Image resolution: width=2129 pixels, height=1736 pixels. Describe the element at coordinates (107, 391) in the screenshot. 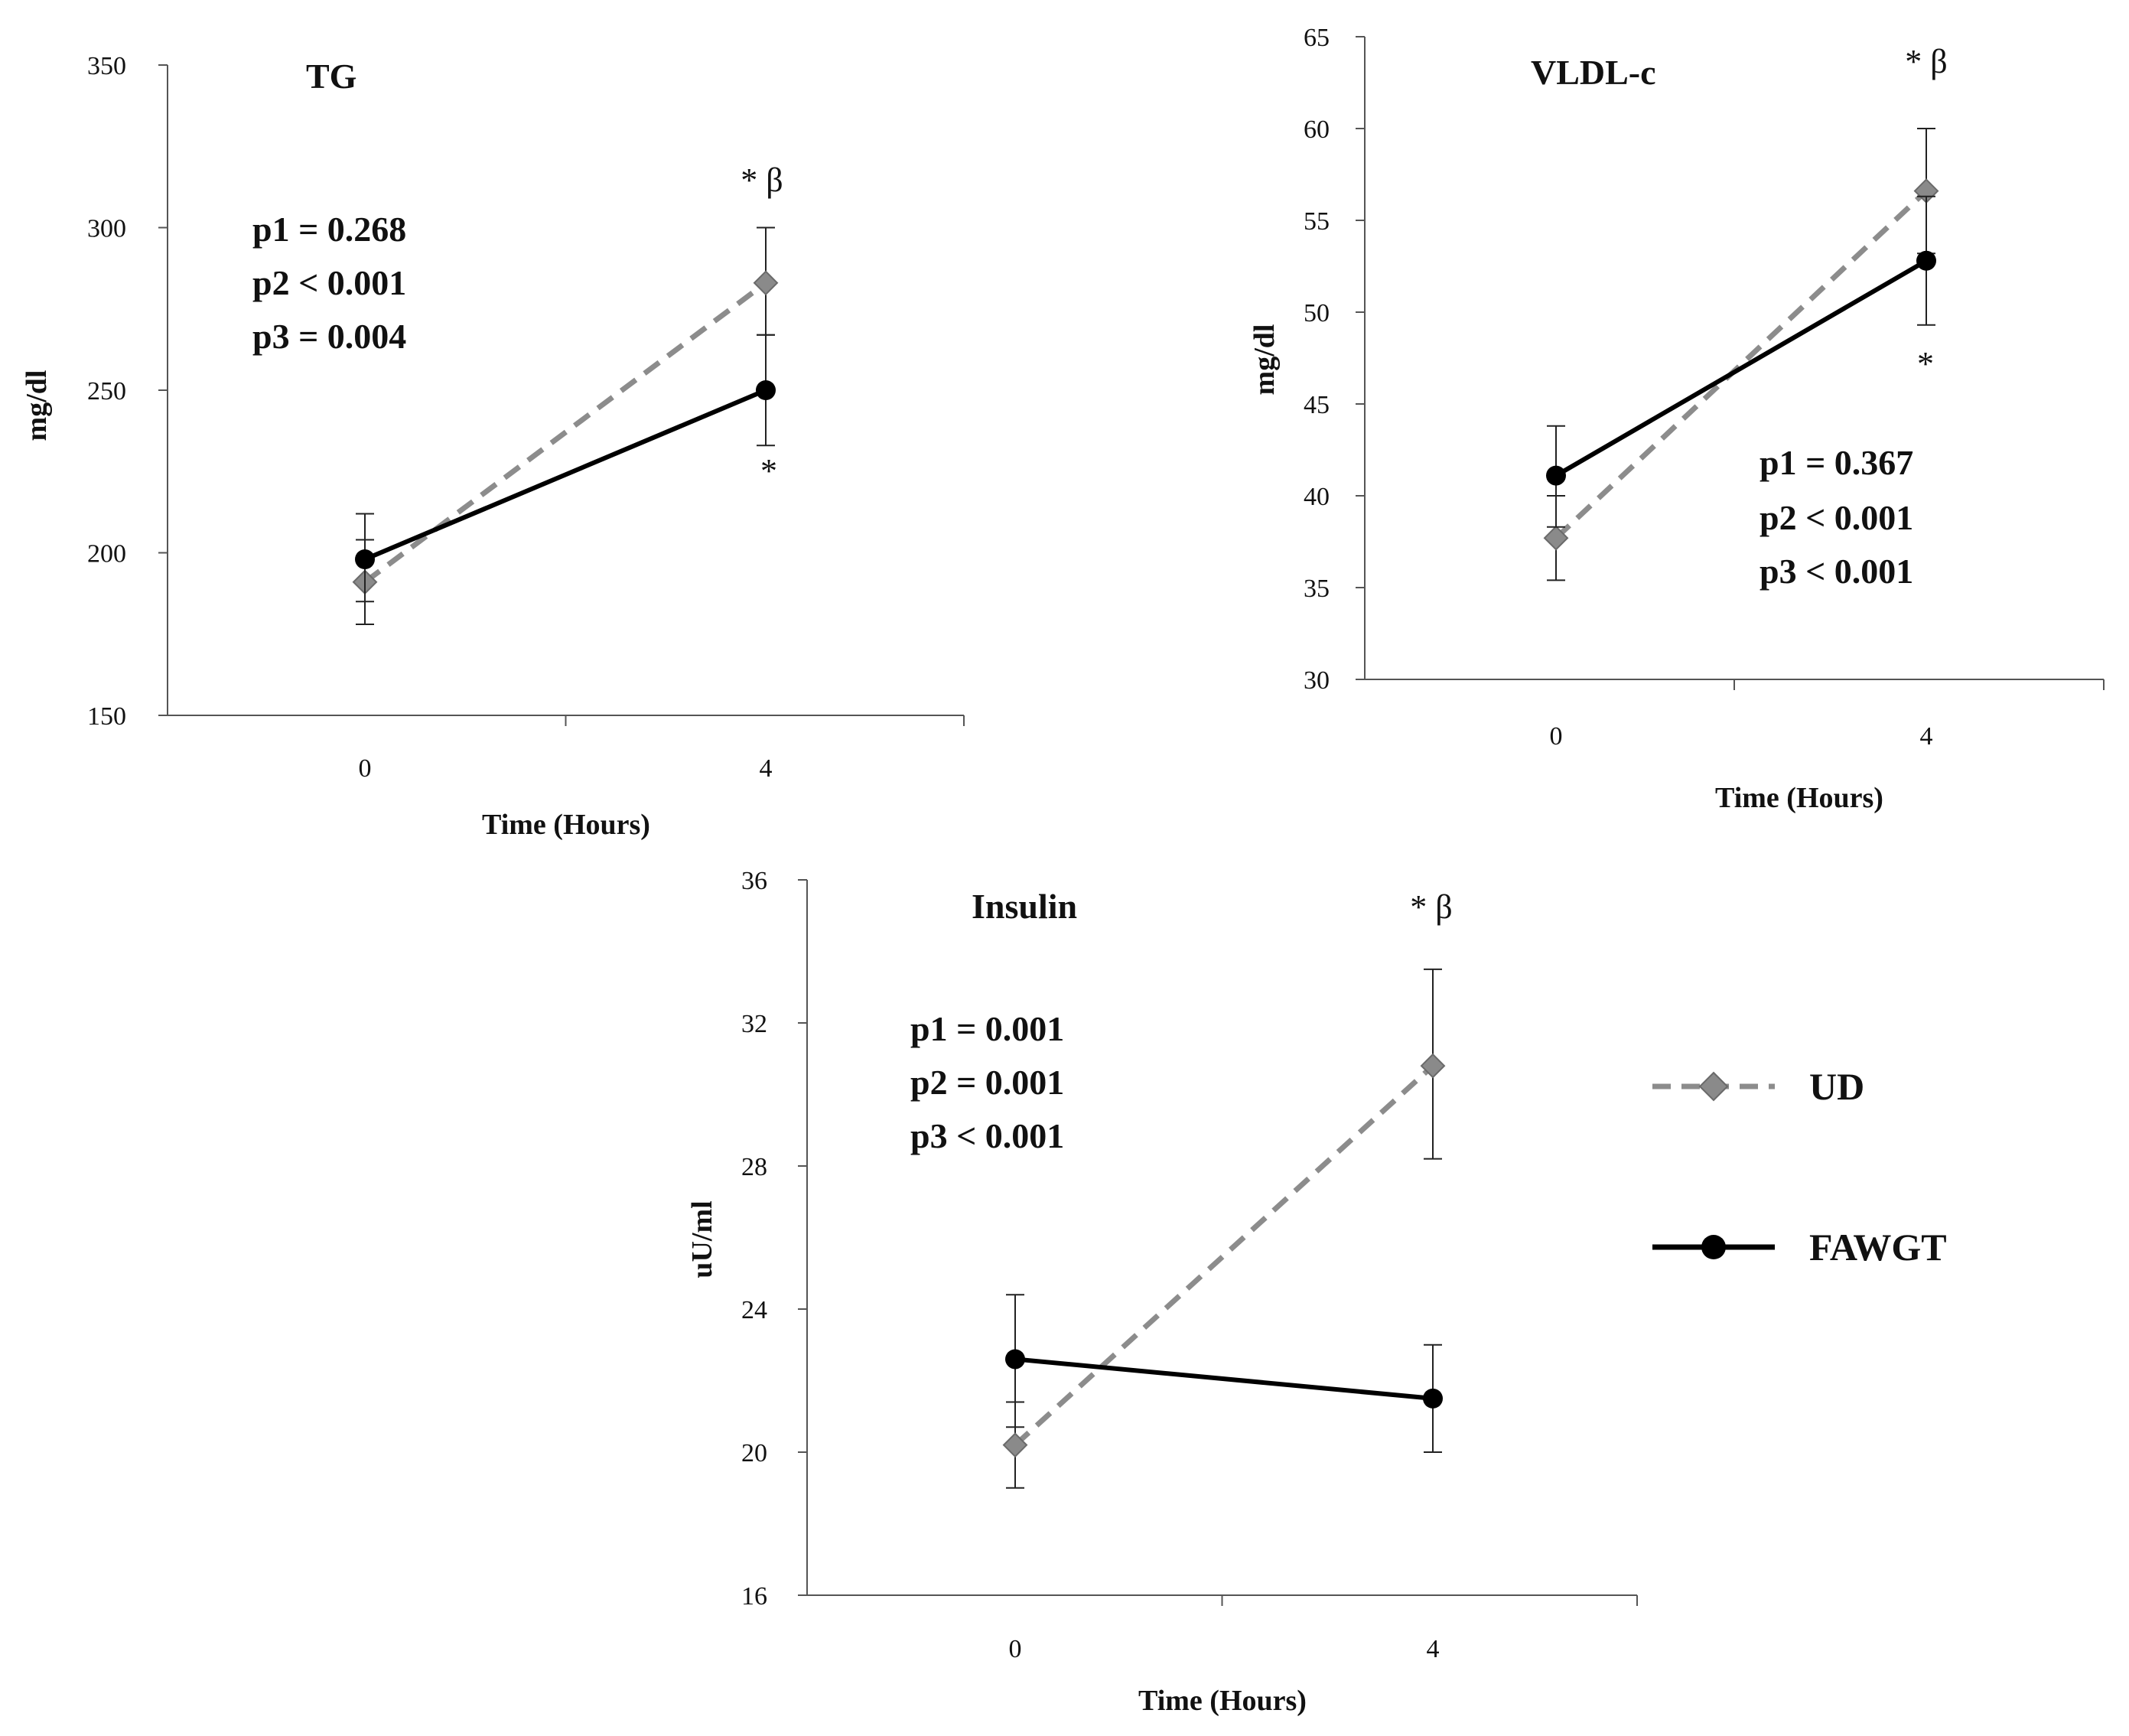

I see `y-tick-label: 250` at that location.